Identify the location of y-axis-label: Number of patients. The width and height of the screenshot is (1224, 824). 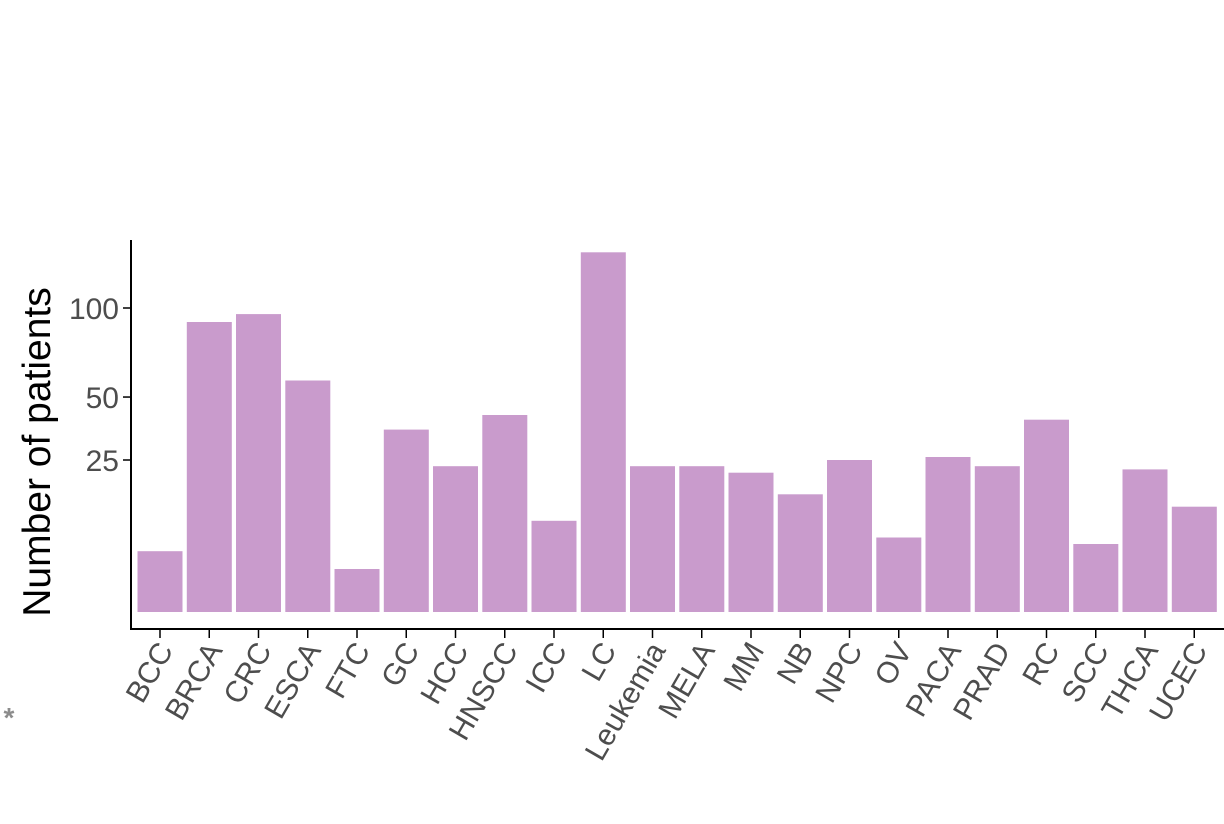
(37, 452).